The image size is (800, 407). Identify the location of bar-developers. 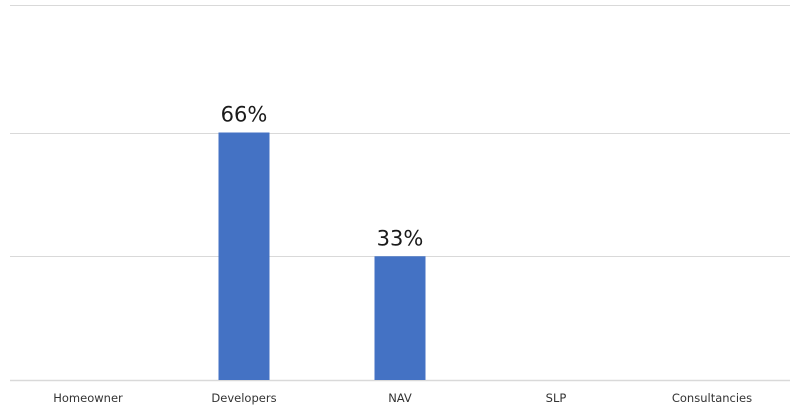
(244, 256).